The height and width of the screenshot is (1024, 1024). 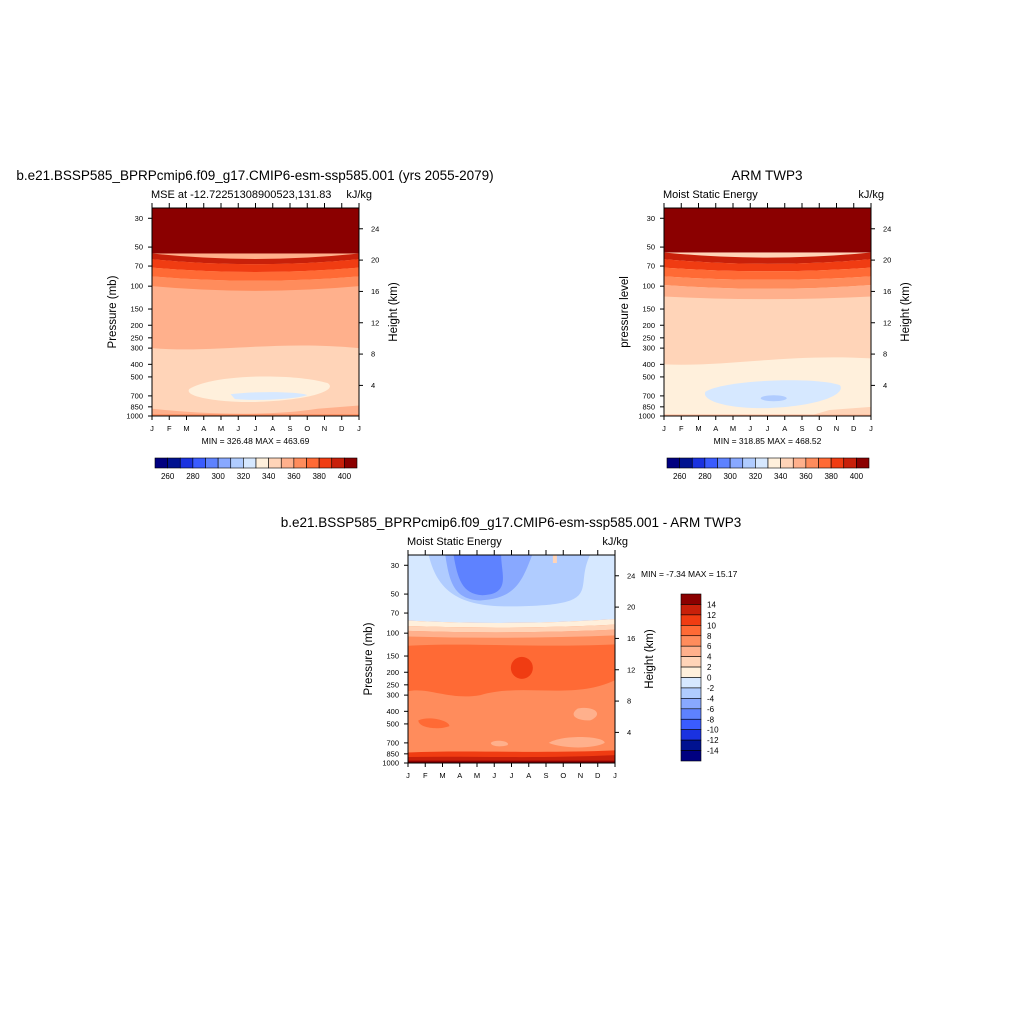 I want to click on stats-label: MIN = -7.34 MAX = 15.17, so click(x=689, y=574).